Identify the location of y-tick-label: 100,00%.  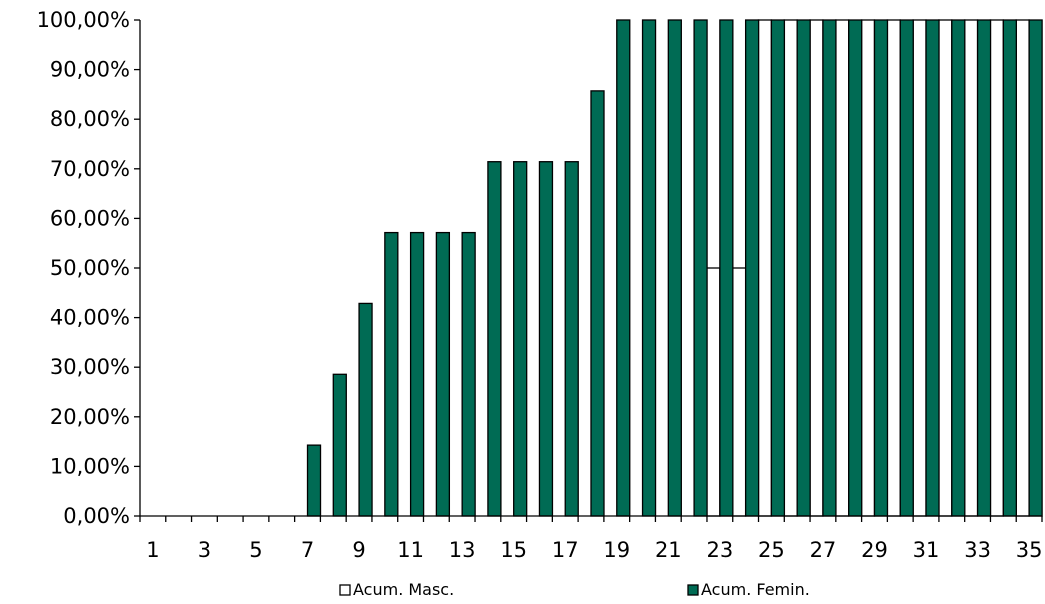
(83, 20).